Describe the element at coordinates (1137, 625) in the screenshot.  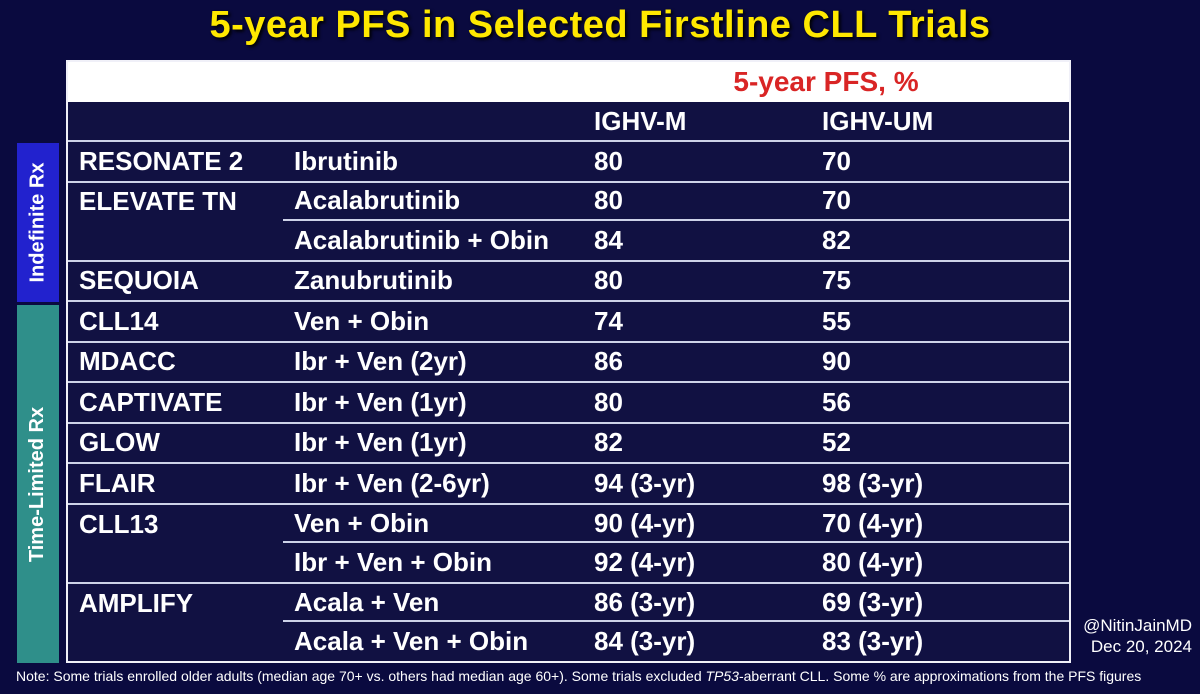
I see `attribution-handle: @NitinJainMD` at that location.